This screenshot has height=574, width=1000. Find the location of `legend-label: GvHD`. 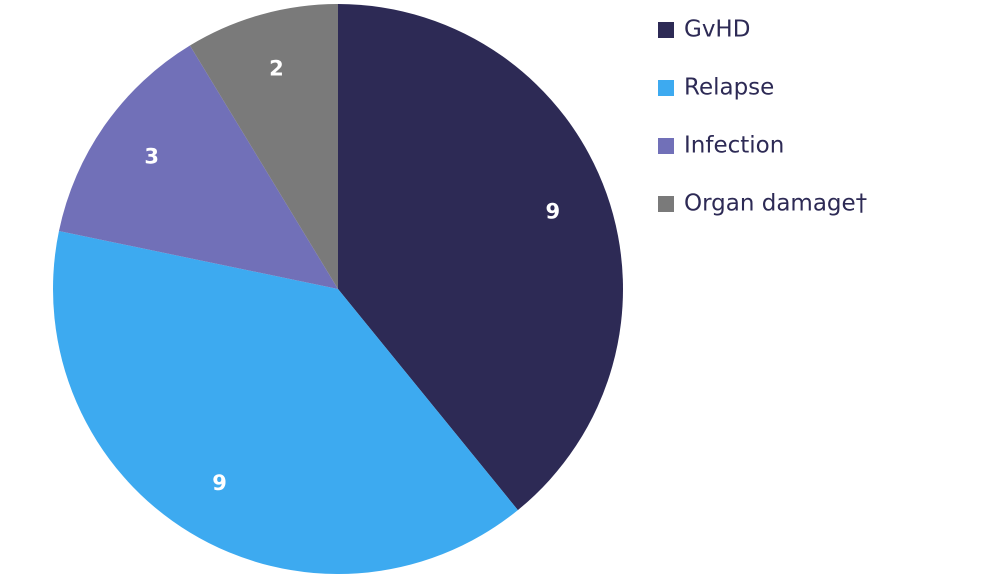

legend-label: GvHD is located at coordinates (717, 30).